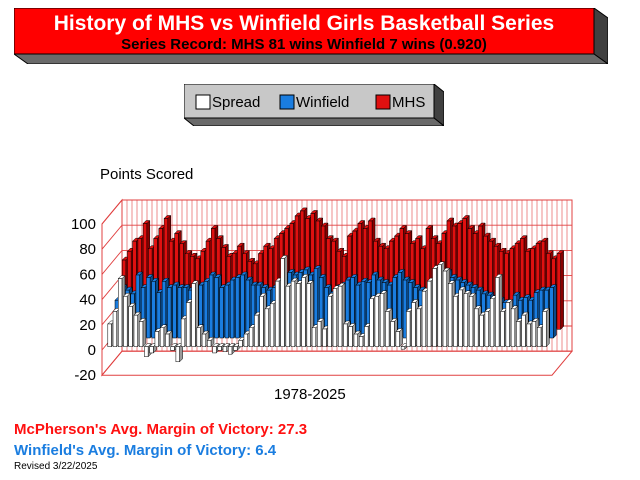 This screenshot has height=480, width=640. I want to click on mcpherson-margin-text: McPherson's Avg. Margin of Victory: 27.3, so click(161, 429).